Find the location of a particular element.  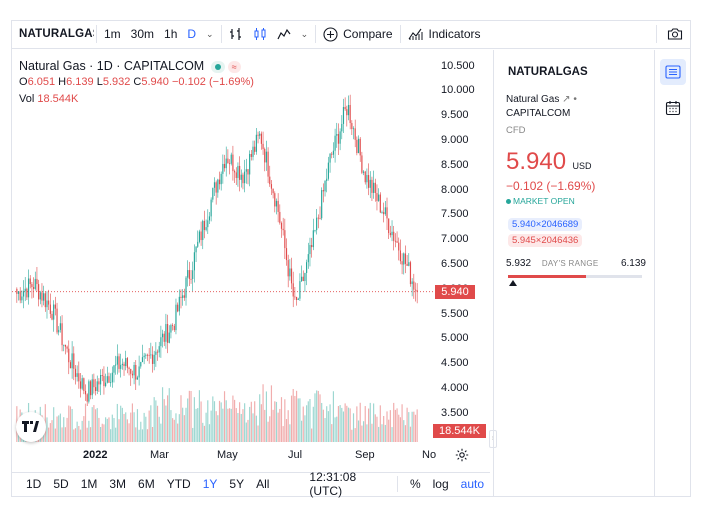

range-1m: 1M is located at coordinates (89, 484).